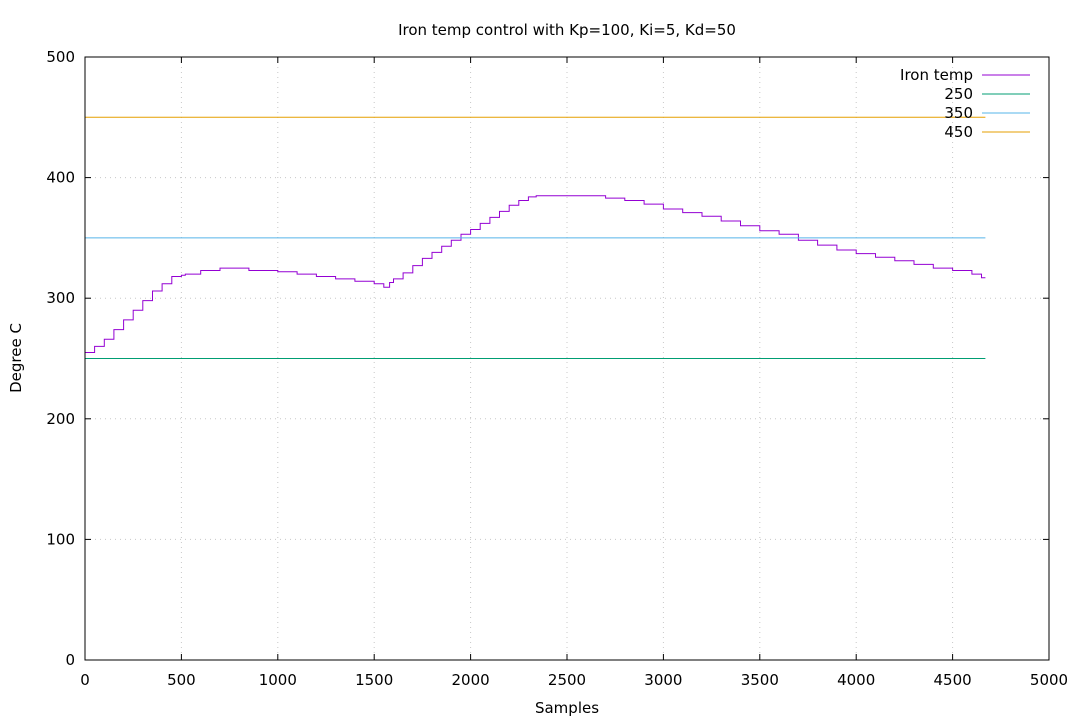 This screenshot has height=720, width=1080. Describe the element at coordinates (471, 680) in the screenshot. I see `x-tick-label: 2000` at that location.